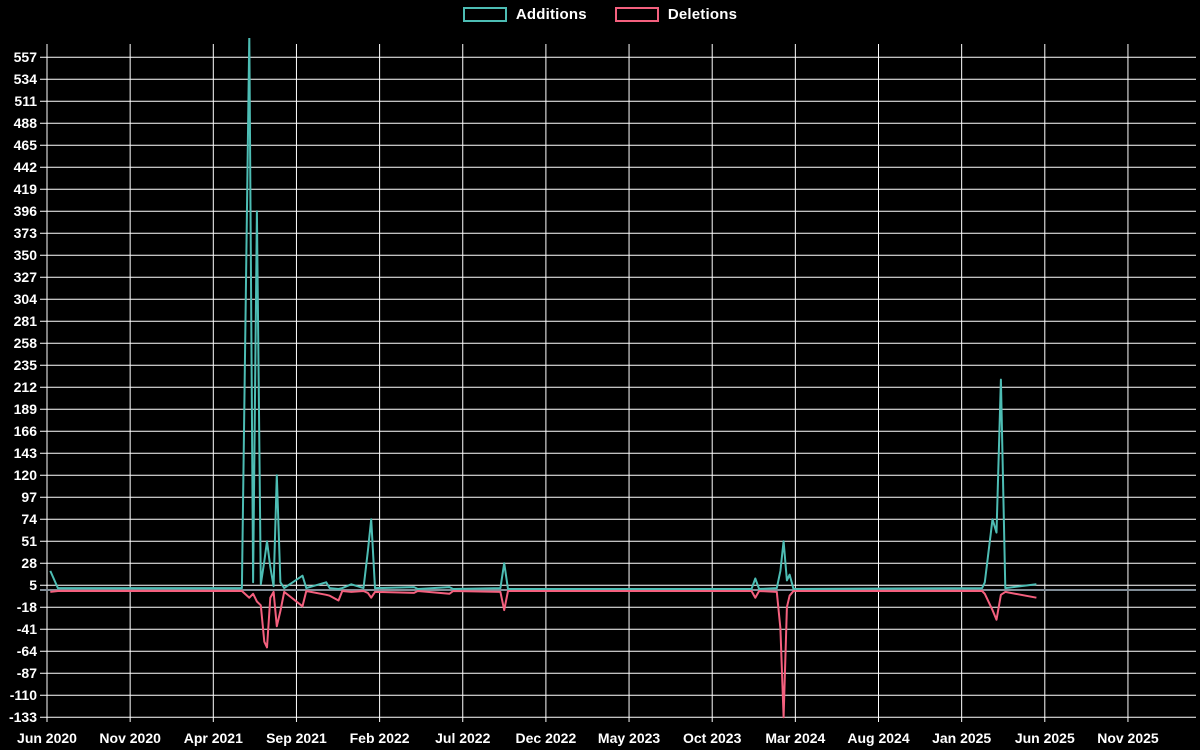 The width and height of the screenshot is (1200, 750). Describe the element at coordinates (26, 255) in the screenshot. I see `y-tick-label: 350` at that location.